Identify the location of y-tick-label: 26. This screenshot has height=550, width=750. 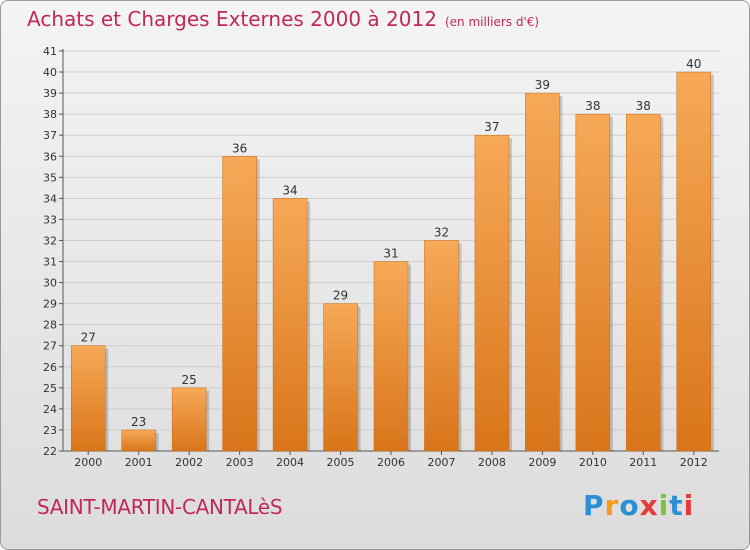
(50, 367).